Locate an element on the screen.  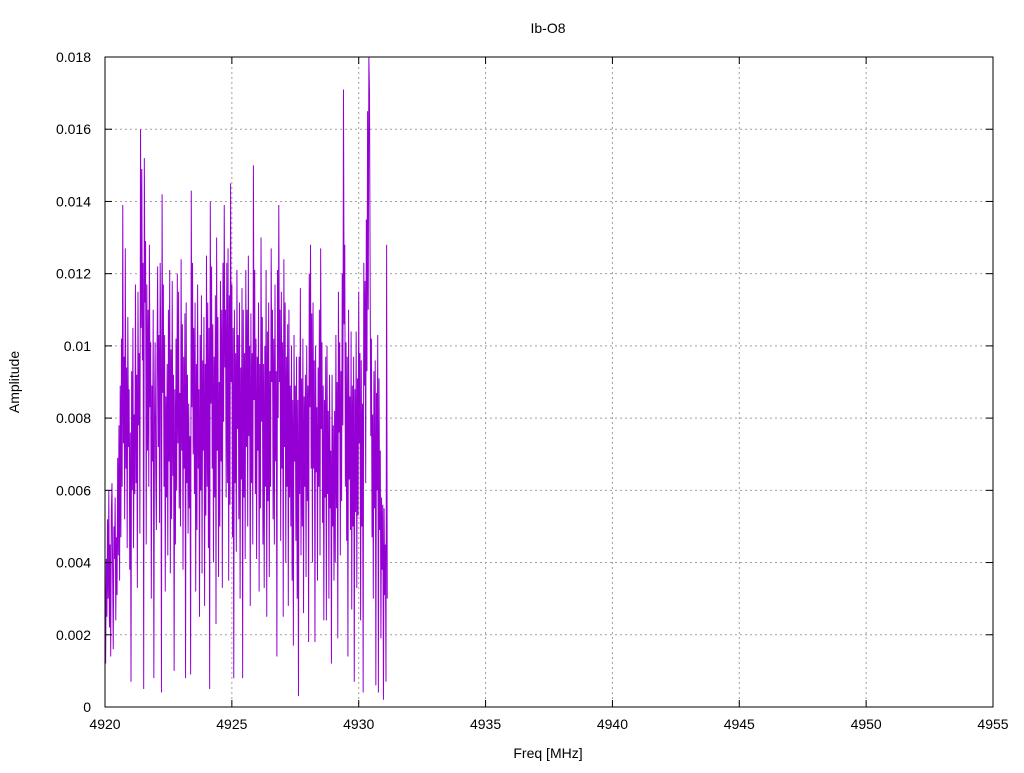
y-tick-label: 0 is located at coordinates (87, 707).